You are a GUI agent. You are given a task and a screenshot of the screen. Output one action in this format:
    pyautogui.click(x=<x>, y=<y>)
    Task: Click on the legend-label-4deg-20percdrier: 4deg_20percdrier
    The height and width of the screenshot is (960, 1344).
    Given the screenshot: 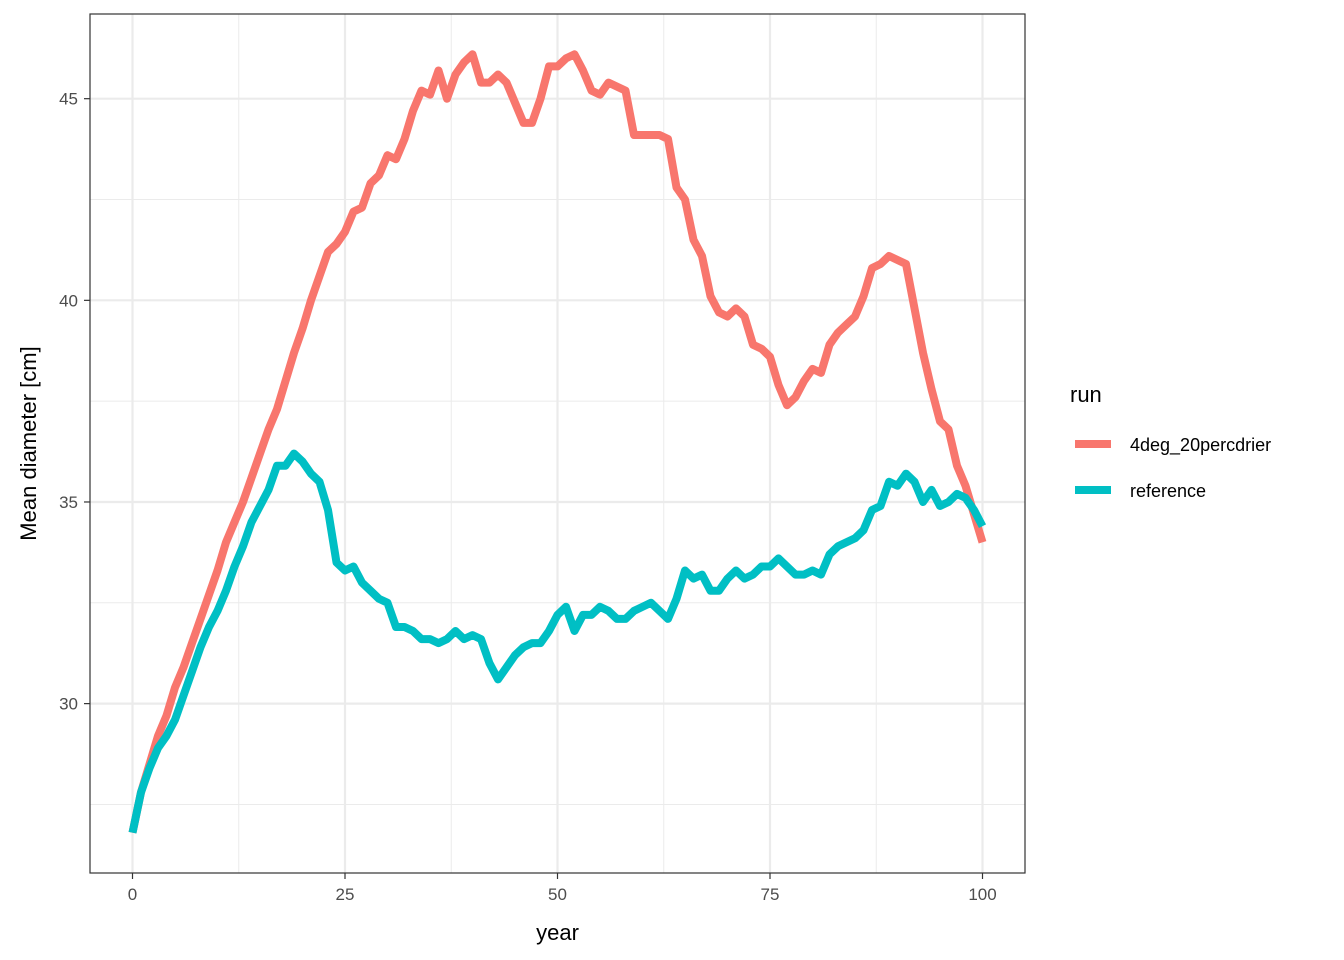 What is the action you would take?
    pyautogui.click(x=1200, y=445)
    